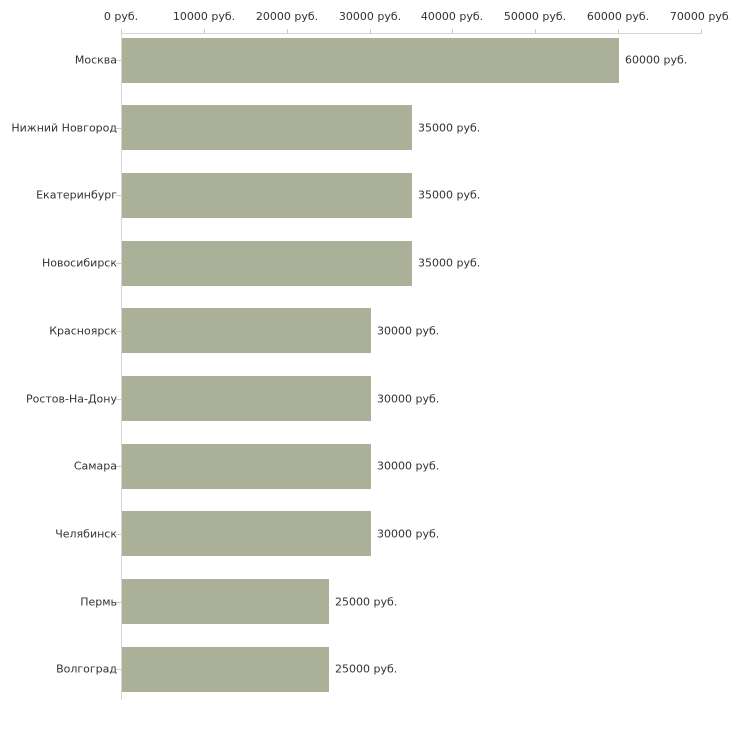  What do you see at coordinates (370, 60) in the screenshot?
I see `bar-москва` at bounding box center [370, 60].